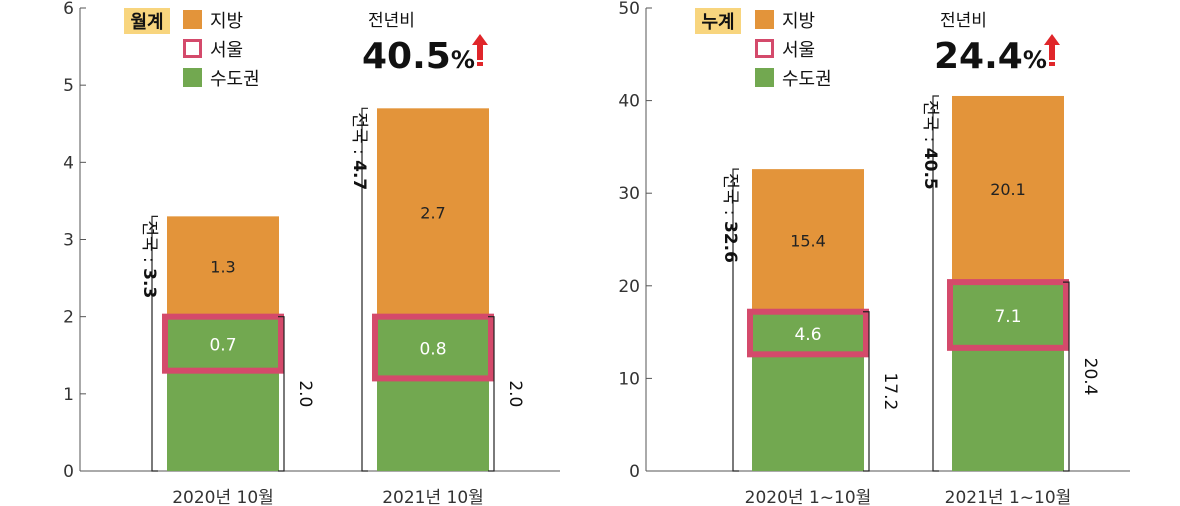 This screenshot has width=1180, height=506. What do you see at coordinates (68, 9) in the screenshot?
I see `y-tick-label: 6` at bounding box center [68, 9].